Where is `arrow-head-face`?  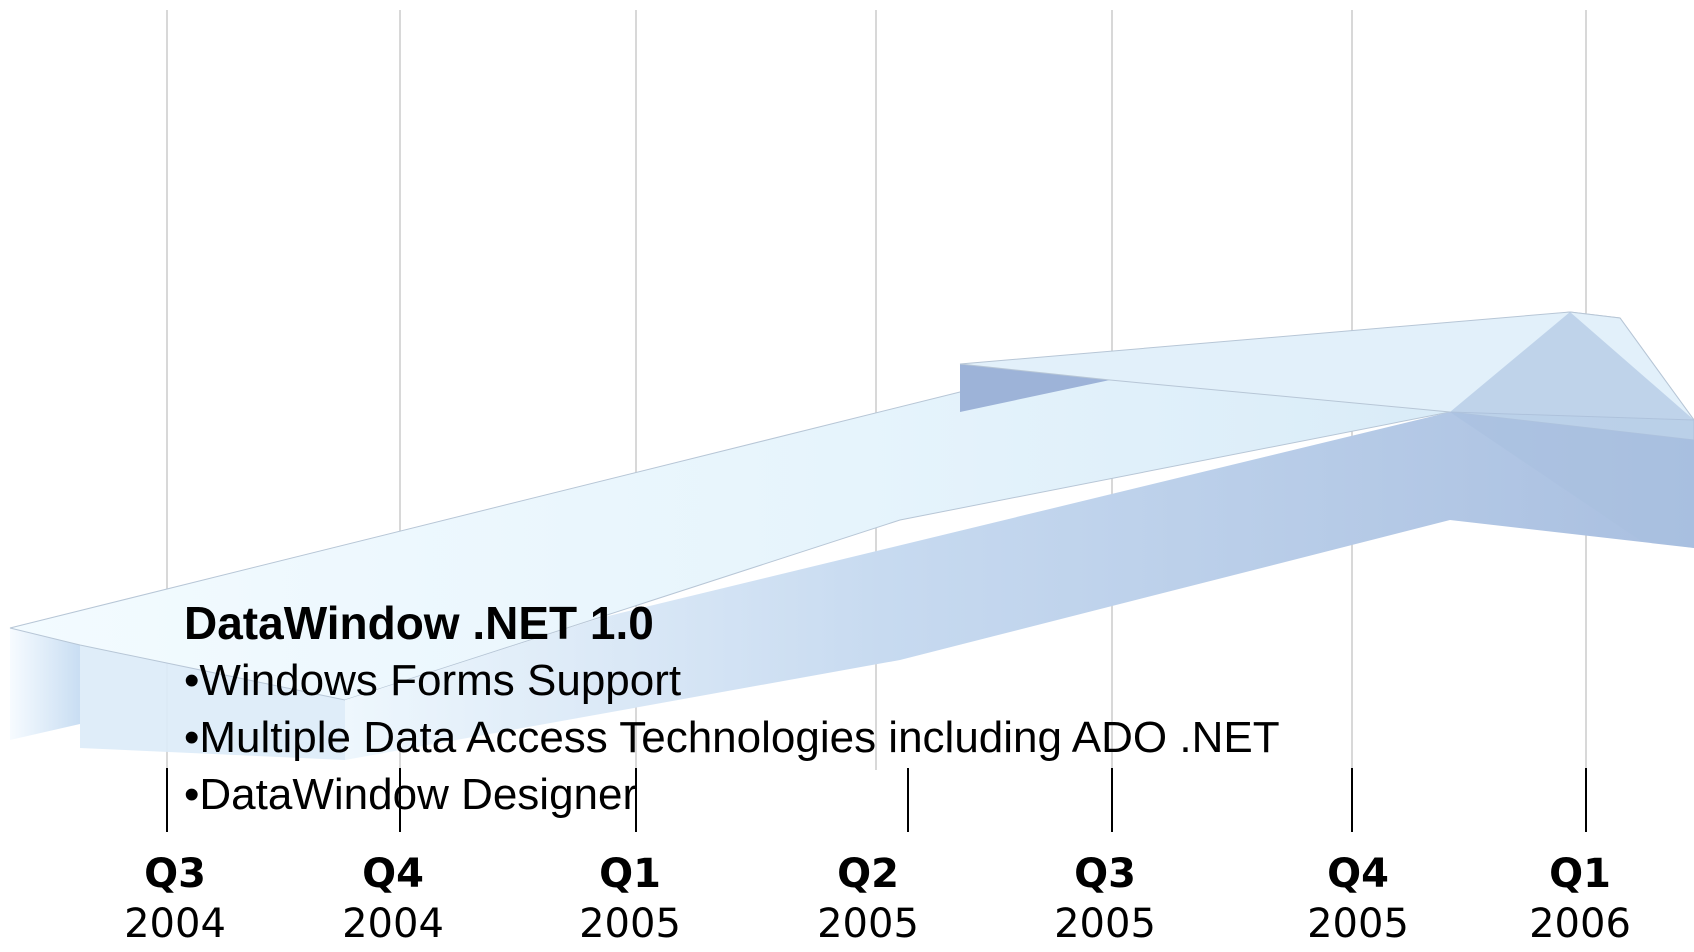 arrow-head-face is located at coordinates (1572, 430).